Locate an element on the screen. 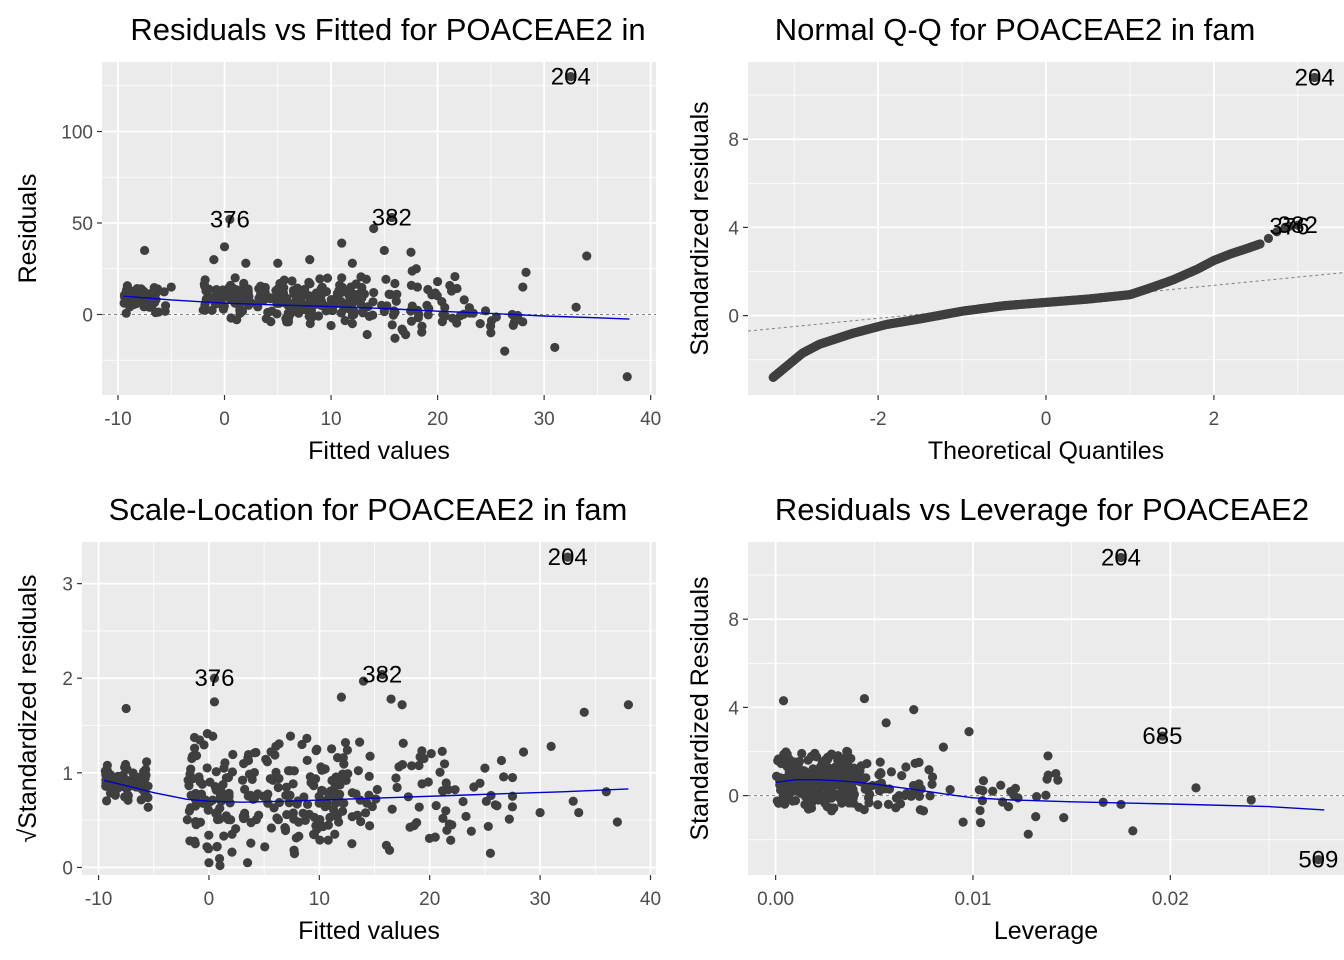 The image size is (1344, 960). smooth-line is located at coordinates (366, 791).